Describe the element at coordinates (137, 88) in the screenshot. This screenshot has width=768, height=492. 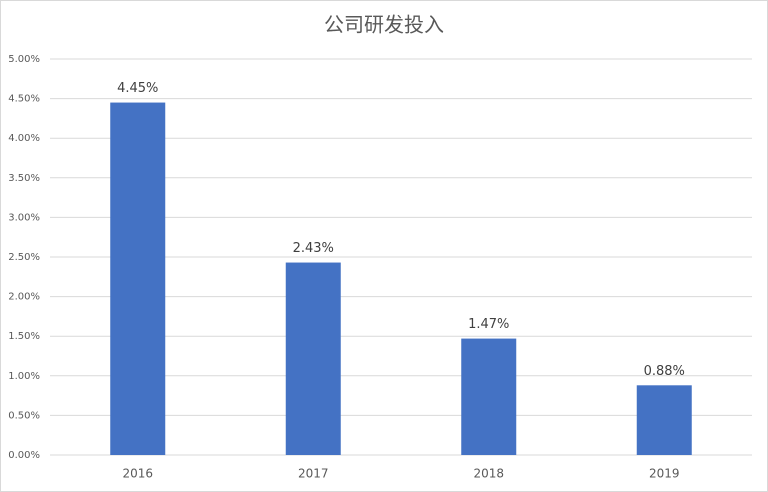
I see `data-label: 4.45%` at that location.